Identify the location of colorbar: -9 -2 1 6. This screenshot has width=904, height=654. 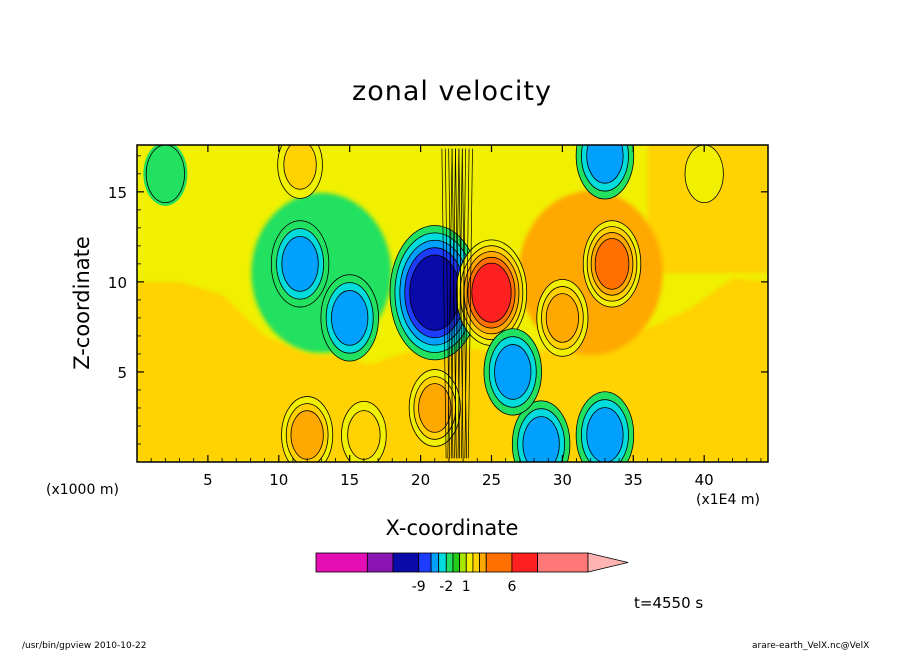
(472, 573).